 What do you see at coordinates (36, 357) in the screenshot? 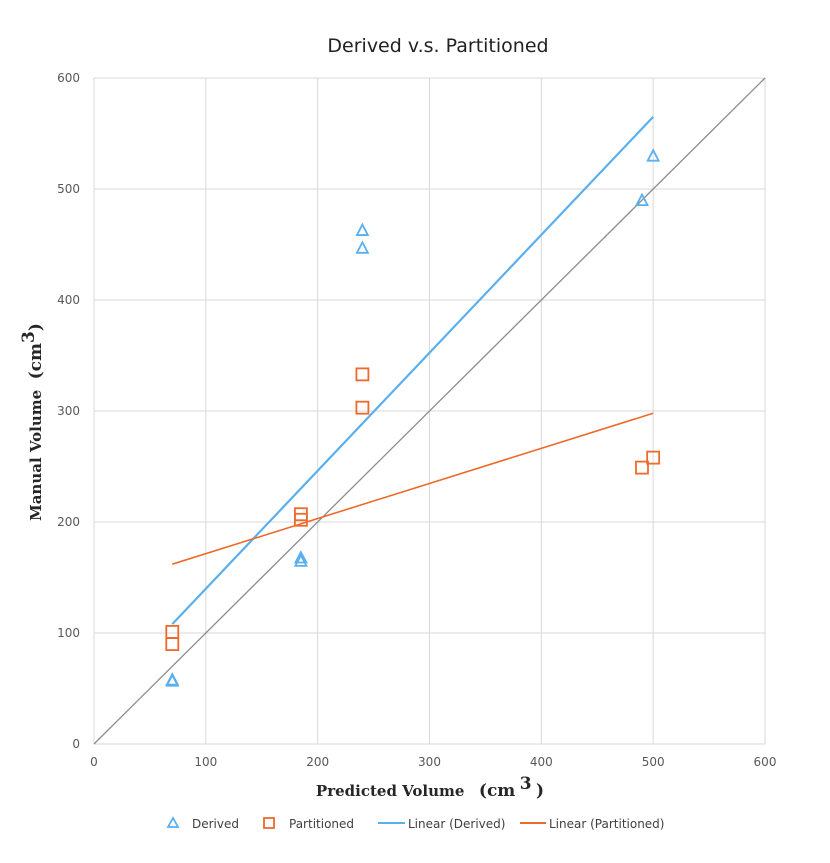
I see `y-axis-label-unit: cm` at bounding box center [36, 357].